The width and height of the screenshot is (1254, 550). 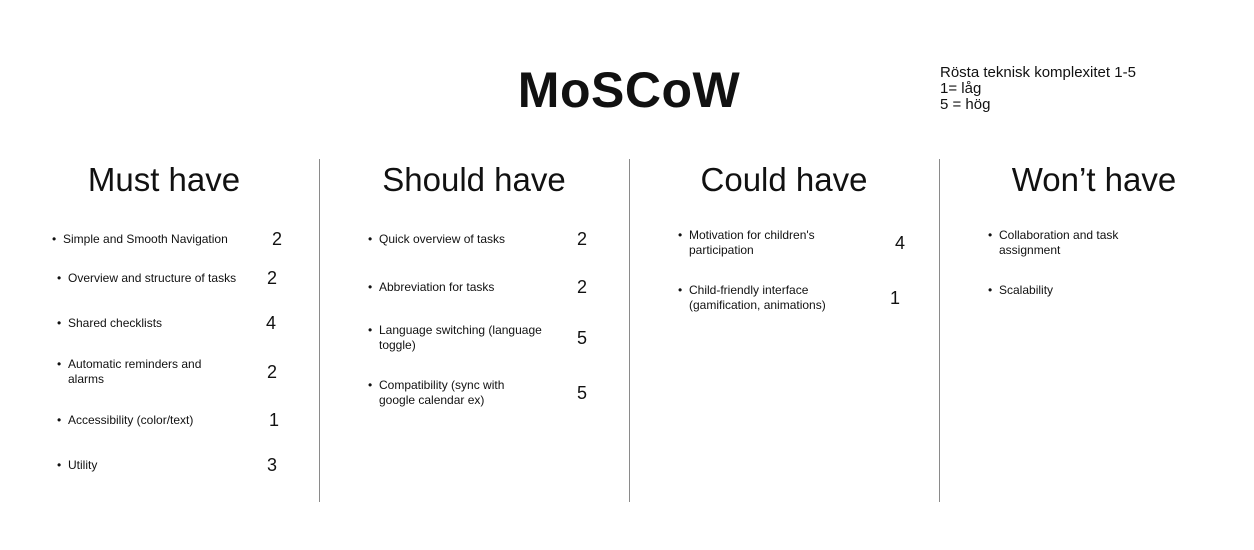 I want to click on column-heading-must-have: Must have, so click(x=164, y=179).